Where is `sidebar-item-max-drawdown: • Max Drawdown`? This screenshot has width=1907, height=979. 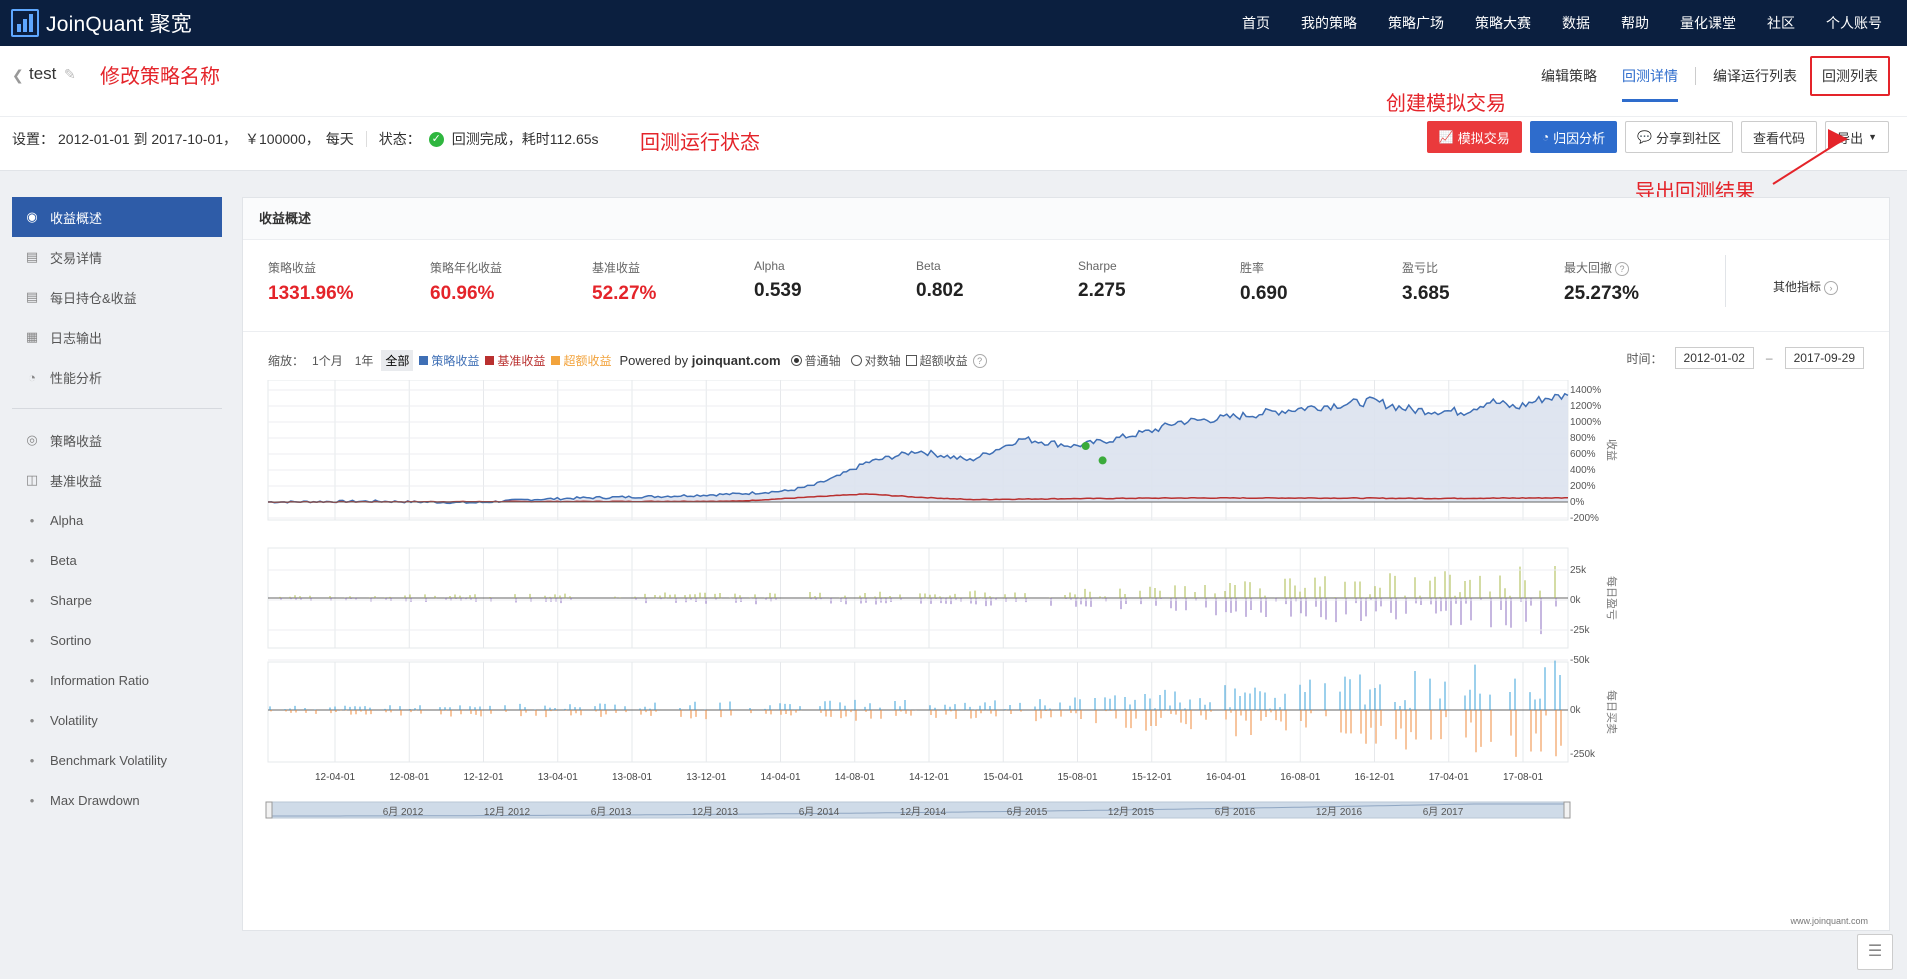
sidebar-item-max-drawdown: • Max Drawdown is located at coordinates (117, 800).